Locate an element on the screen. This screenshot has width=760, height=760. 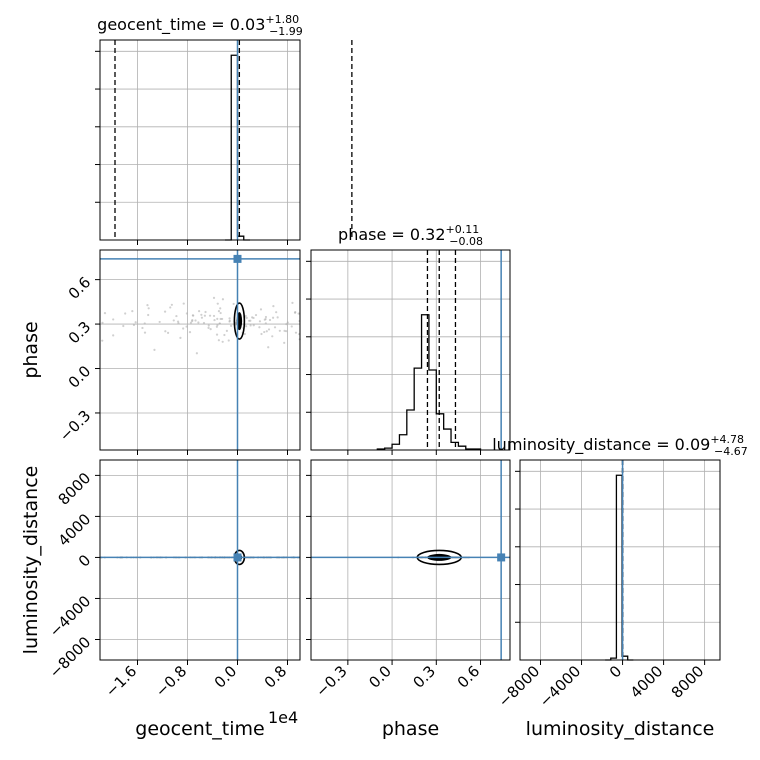
panel-title-phase: phase = 0.32+0.11 −0.08 is located at coordinates (410, 235).